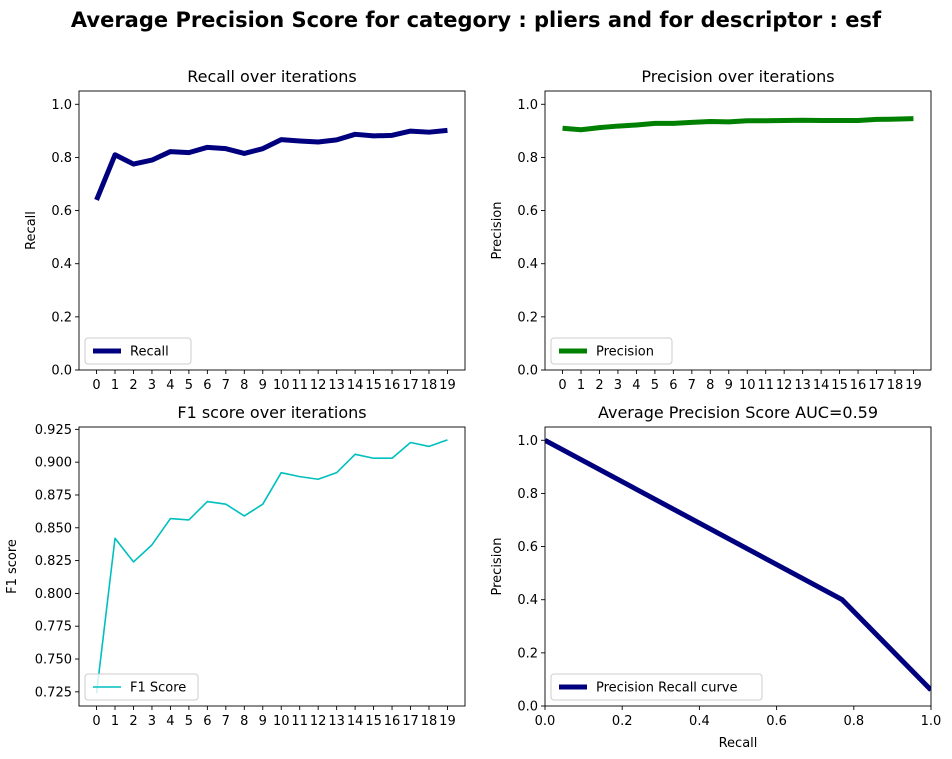 This screenshot has width=952, height=759. Describe the element at coordinates (931, 721) in the screenshot. I see `x-tick-label: 1.0` at that location.